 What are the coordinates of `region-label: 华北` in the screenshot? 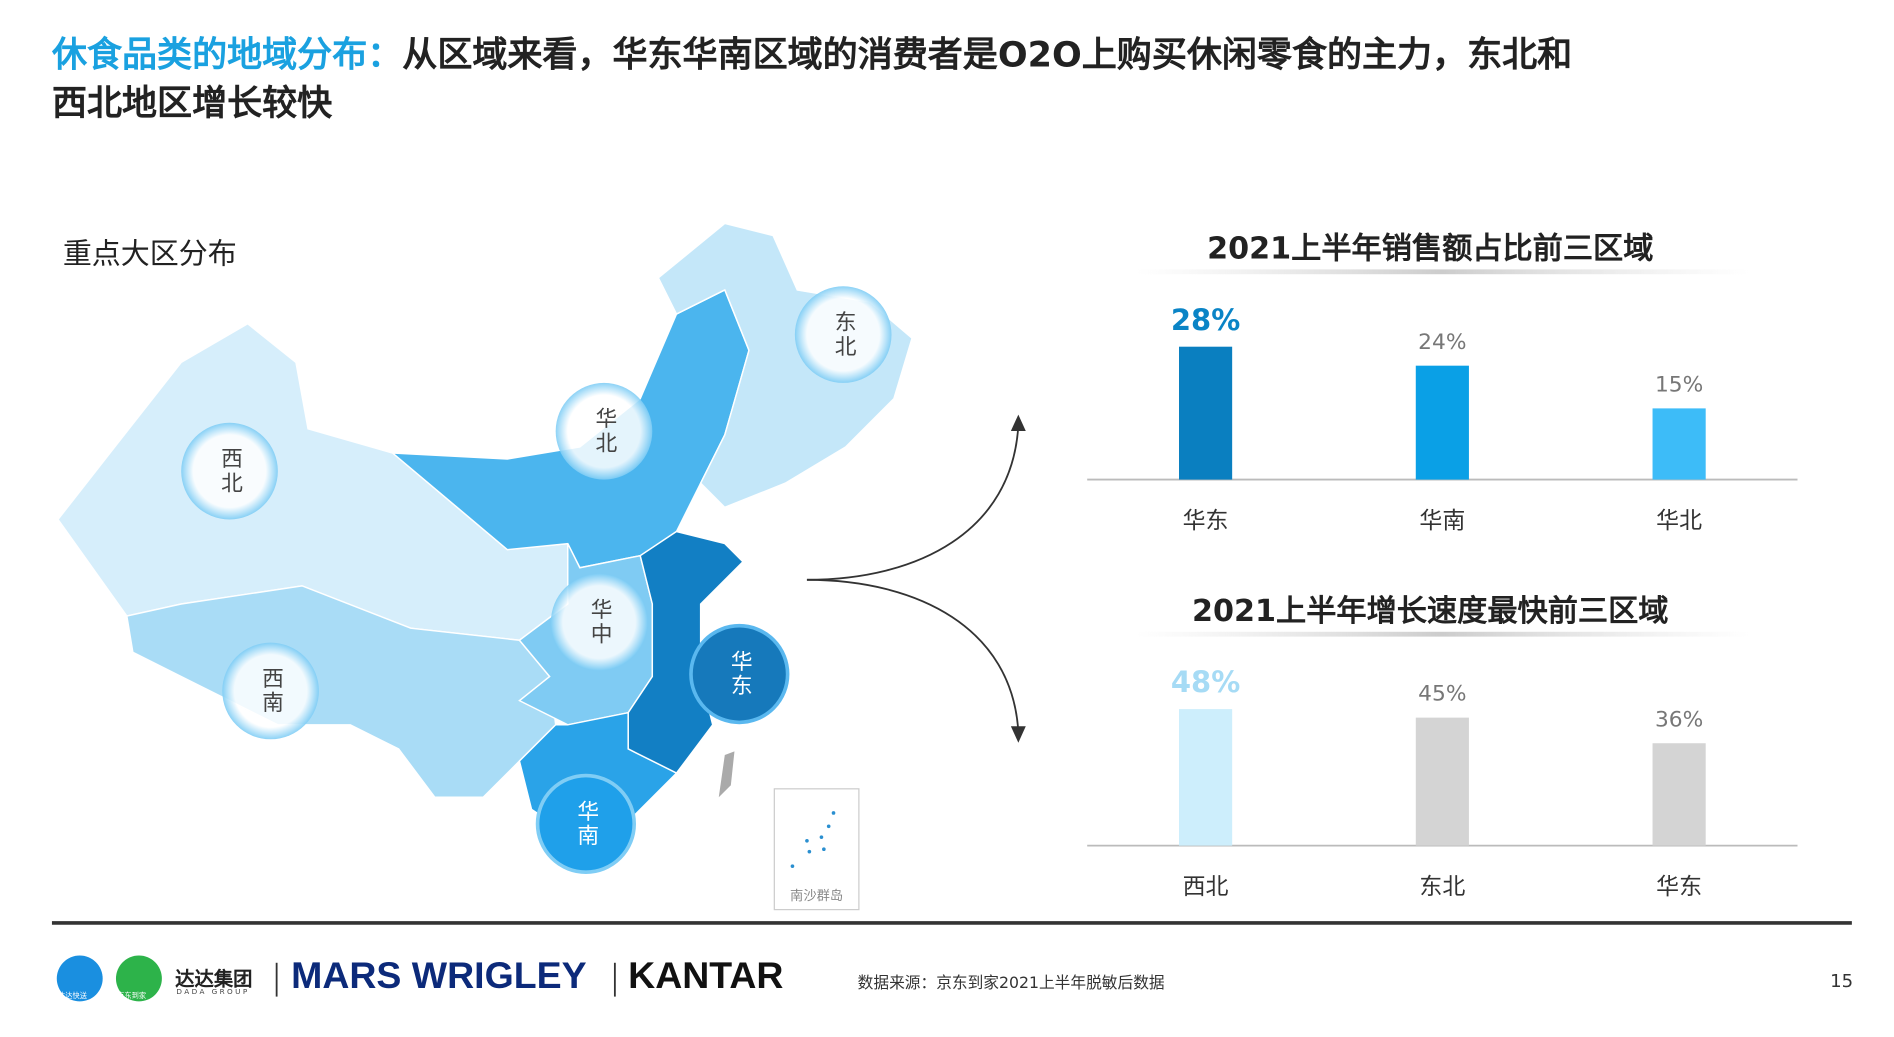 It's located at (604, 431).